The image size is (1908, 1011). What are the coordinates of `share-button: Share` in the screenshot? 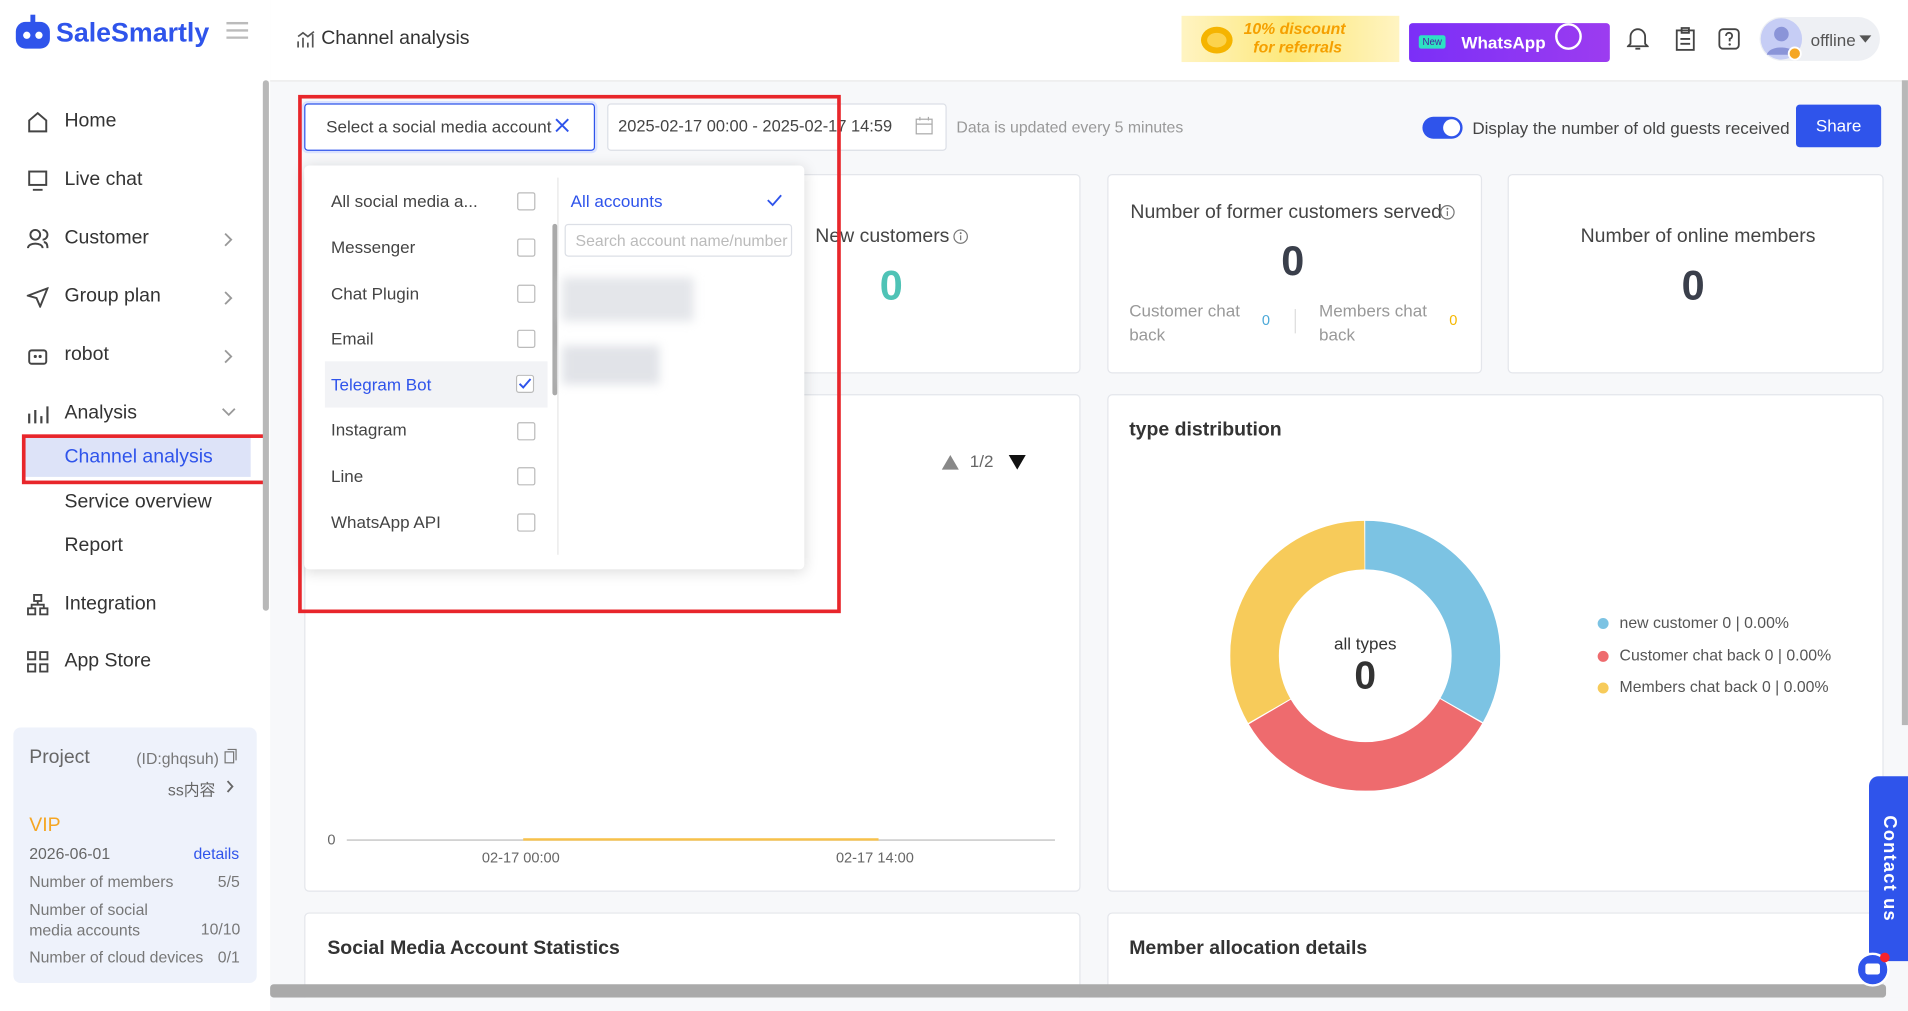 It's located at (1838, 126).